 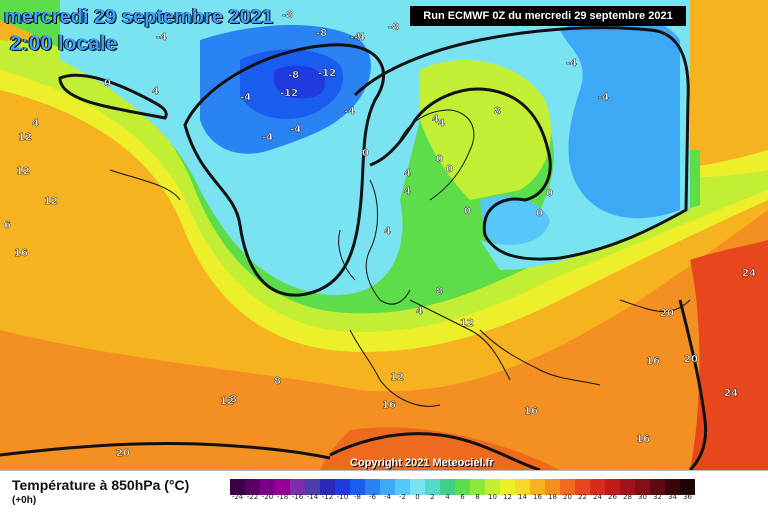 What do you see at coordinates (687, 490) in the screenshot?
I see `scale-swatch: 36` at bounding box center [687, 490].